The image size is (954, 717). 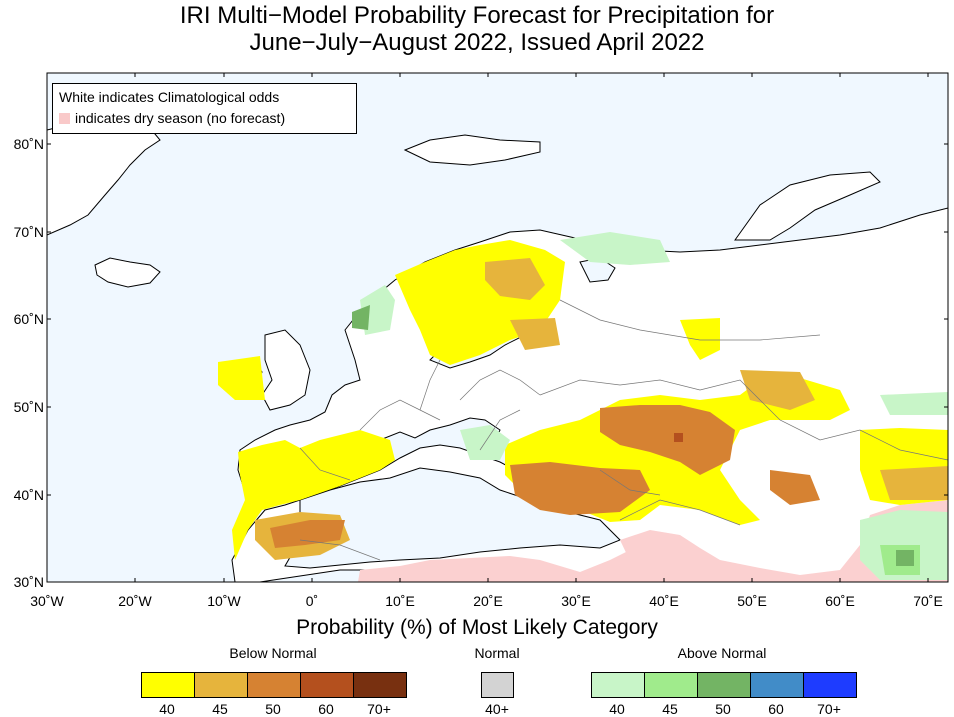 What do you see at coordinates (400, 601) in the screenshot?
I see `lon-label-10e: 10˚E` at bounding box center [400, 601].